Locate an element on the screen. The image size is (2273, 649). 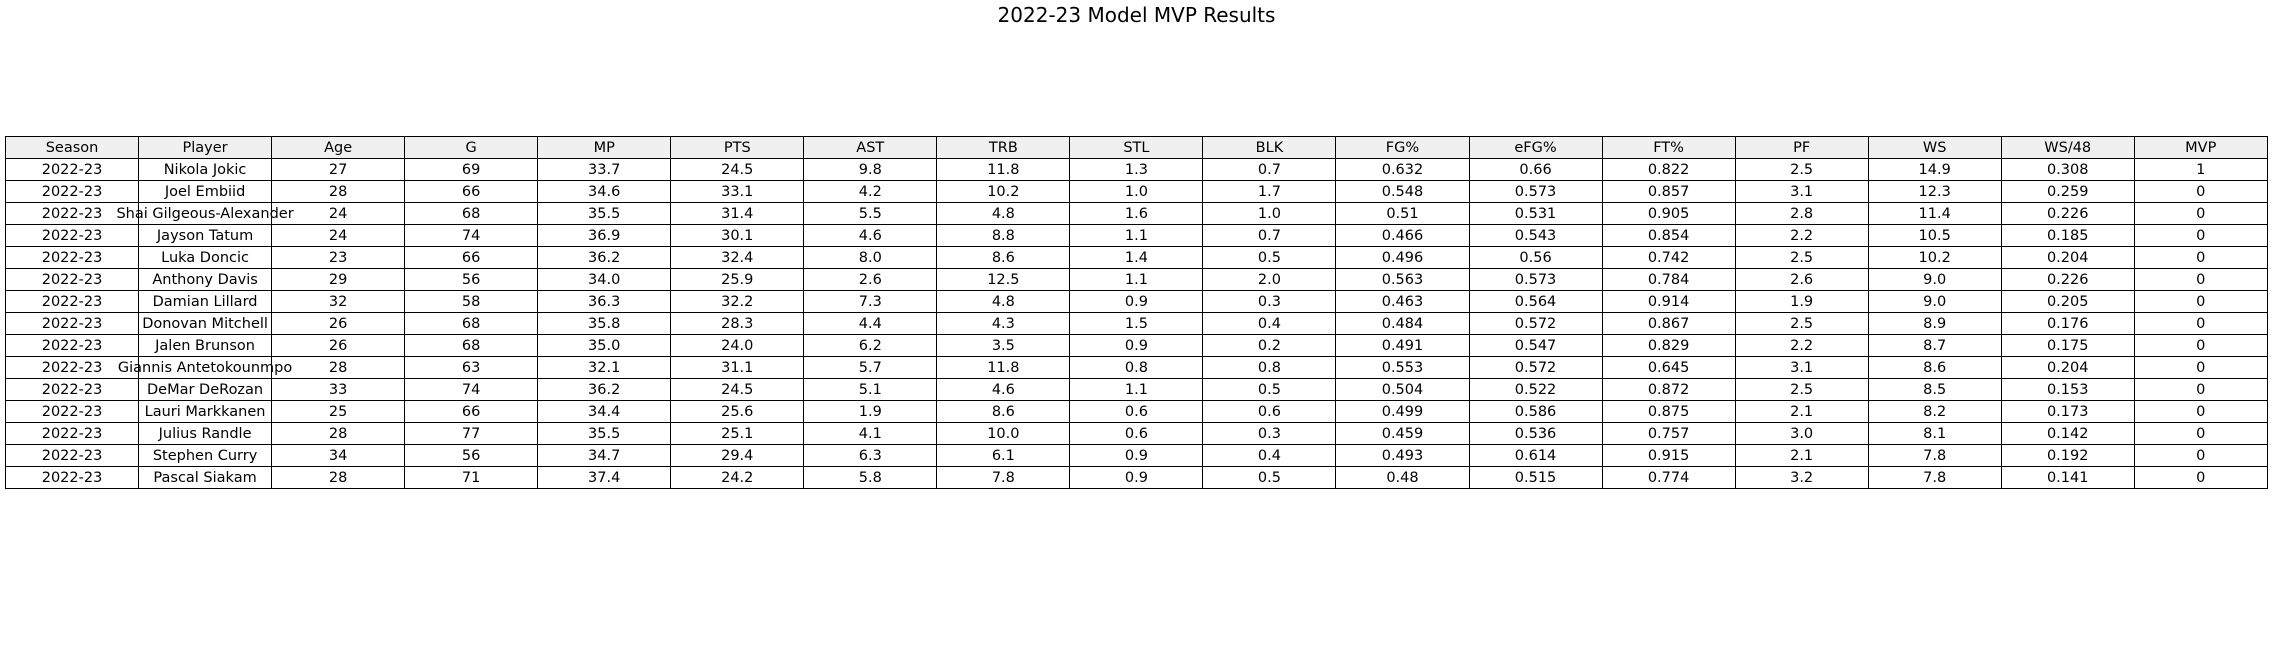
table-cell-value: 35.0 is located at coordinates (604, 345).